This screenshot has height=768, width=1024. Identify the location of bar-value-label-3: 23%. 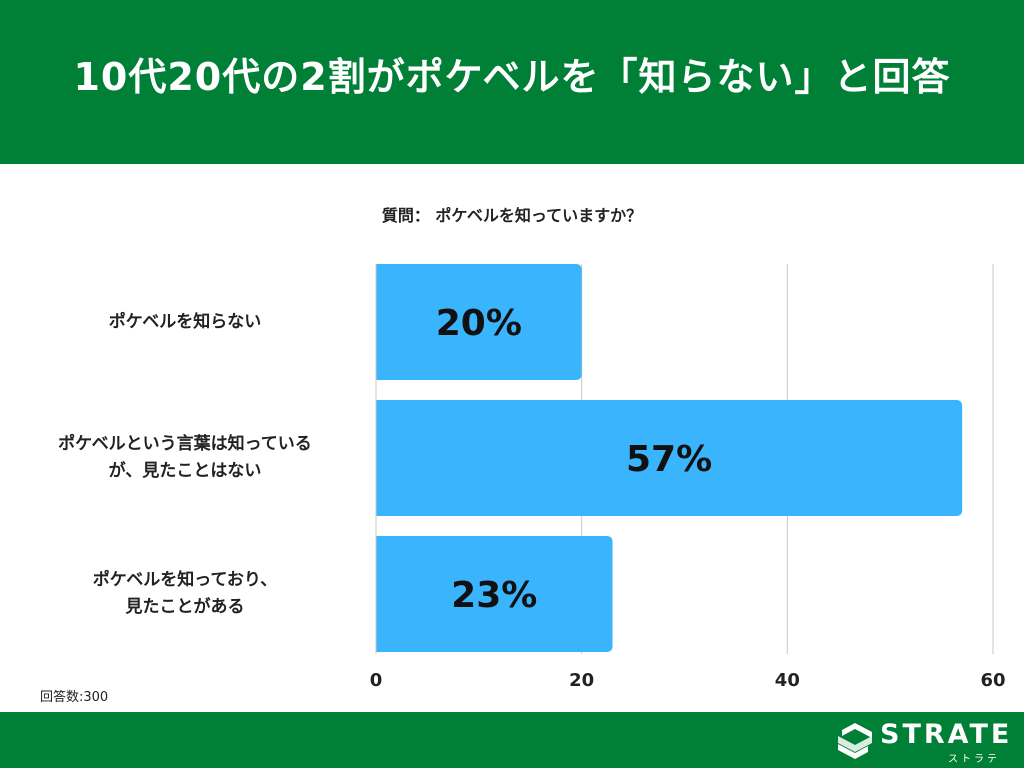
(494, 595).